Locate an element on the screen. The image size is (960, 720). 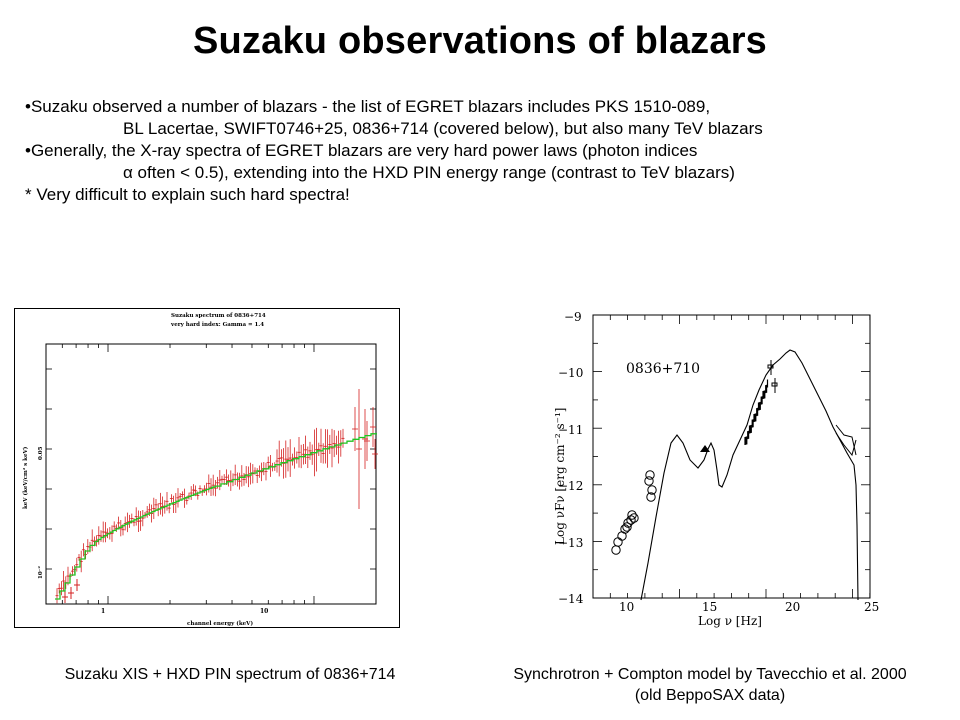
plot-header-1: Suzaku spectrum of 0836+714 is located at coordinates (218, 316).